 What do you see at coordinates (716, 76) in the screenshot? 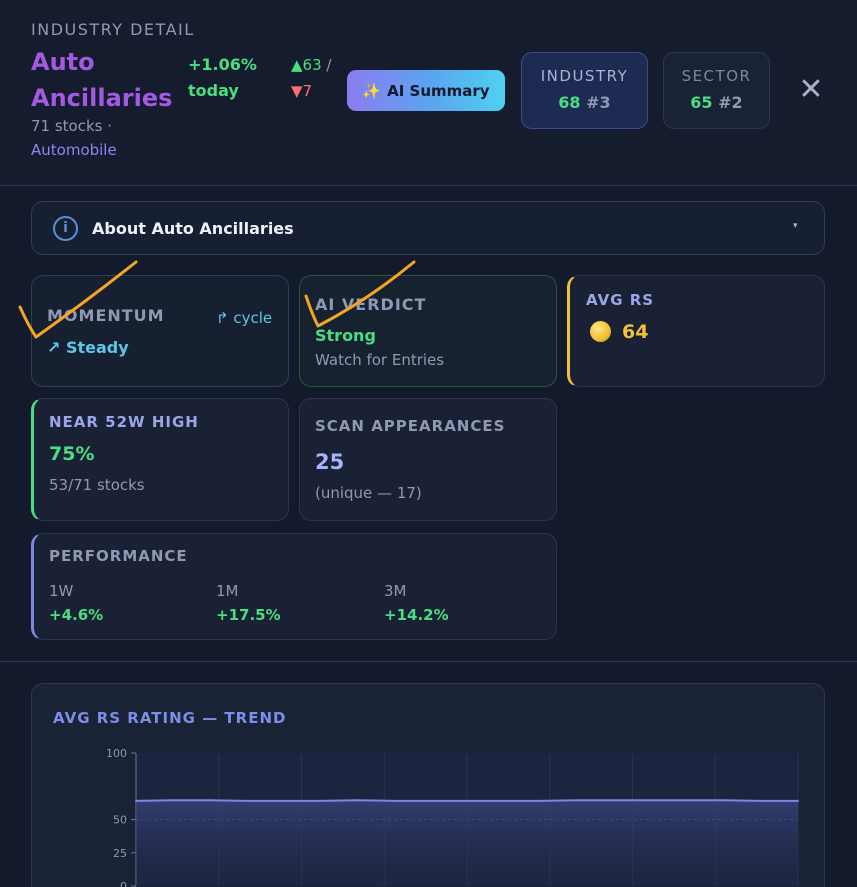
I see `sector-rank-label: SECTOR` at bounding box center [716, 76].